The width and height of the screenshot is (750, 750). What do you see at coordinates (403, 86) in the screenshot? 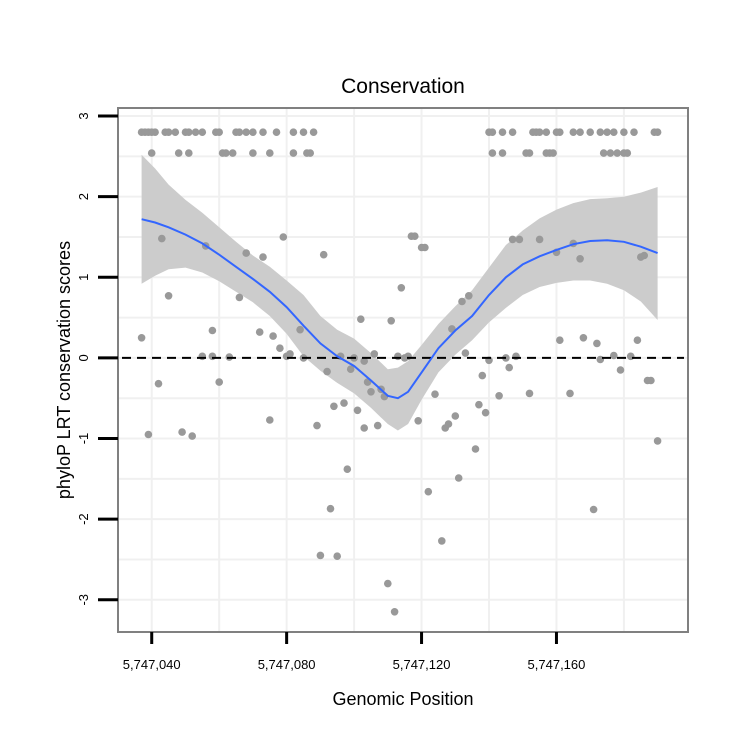
I see `chart-title: Conservation` at bounding box center [403, 86].